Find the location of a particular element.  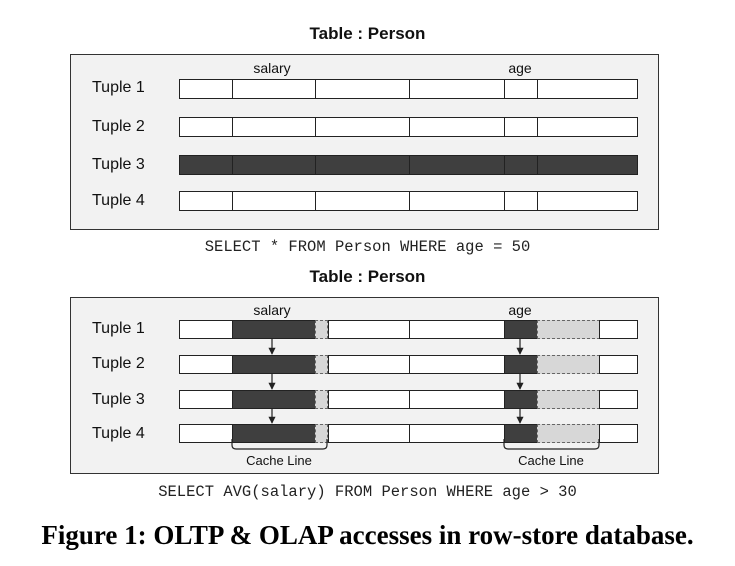

bottom-row-label-2: Tuple 2 is located at coordinates (118, 363).